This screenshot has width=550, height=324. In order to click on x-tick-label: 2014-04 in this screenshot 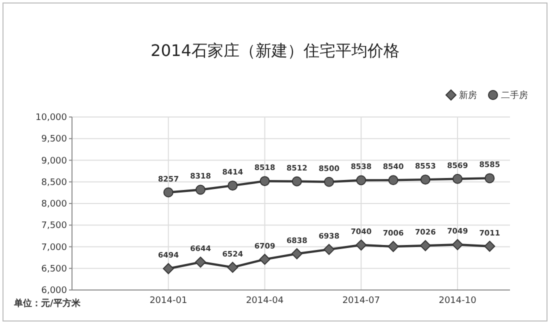, I will do `click(265, 301)`.